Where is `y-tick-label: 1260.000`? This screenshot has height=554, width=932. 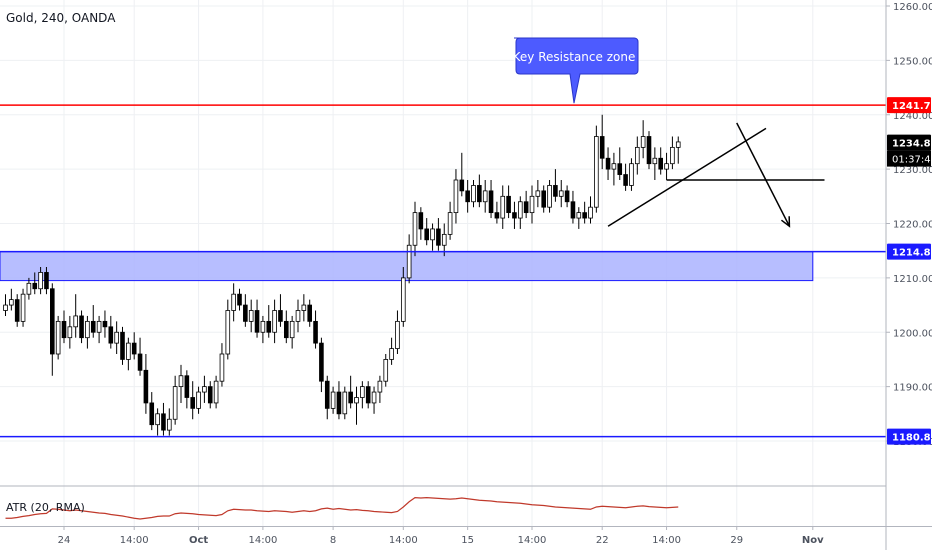
y-tick-label: 1260.000 is located at coordinates (912, 7).